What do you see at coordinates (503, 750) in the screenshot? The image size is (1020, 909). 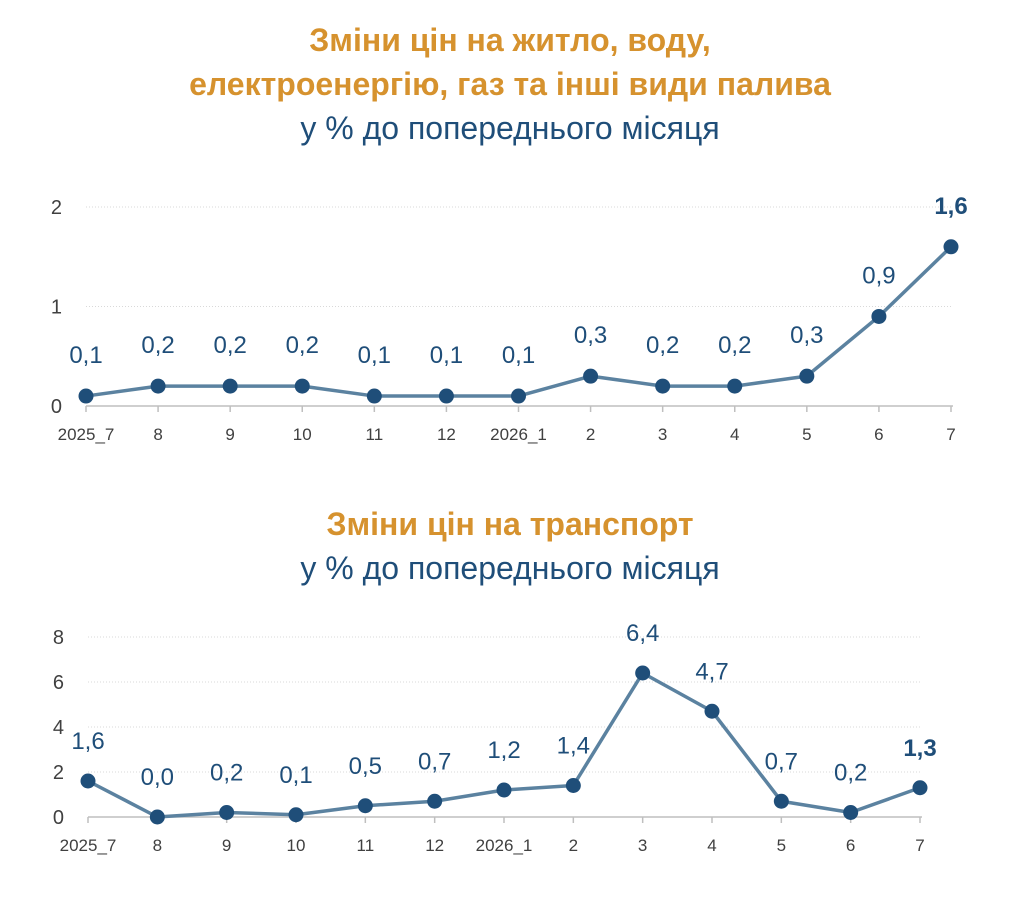 I see `data-label: 1,2` at bounding box center [503, 750].